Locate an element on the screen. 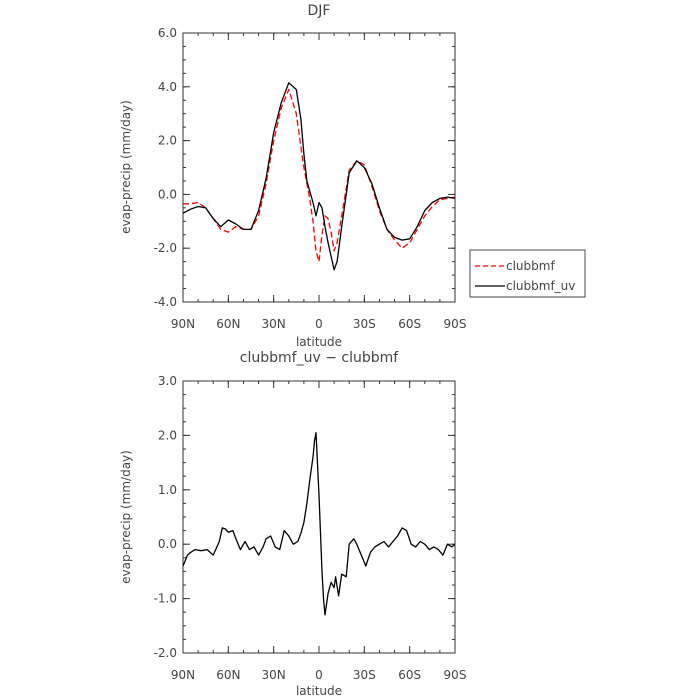 This screenshot has width=700, height=700. y-tick-label: 1.0 is located at coordinates (167, 490).